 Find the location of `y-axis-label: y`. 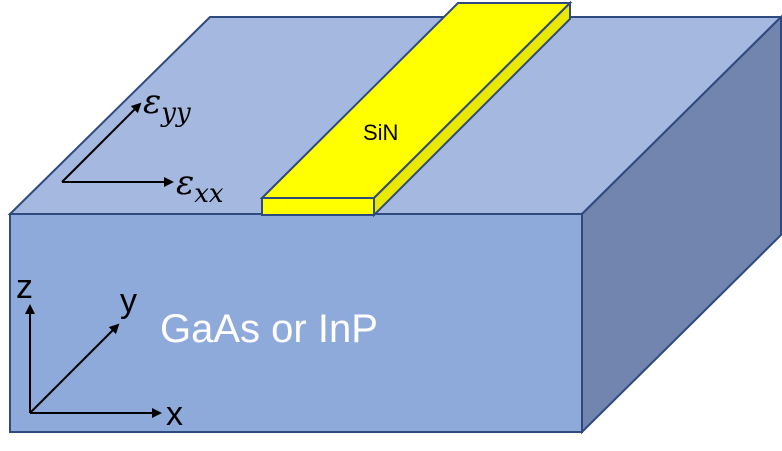

y-axis-label: y is located at coordinates (128, 301).